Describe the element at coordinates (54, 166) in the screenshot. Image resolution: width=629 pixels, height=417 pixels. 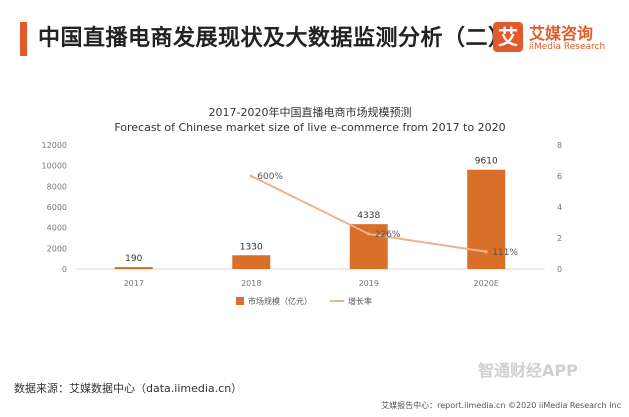
I see `y-tick-label: 10000` at that location.